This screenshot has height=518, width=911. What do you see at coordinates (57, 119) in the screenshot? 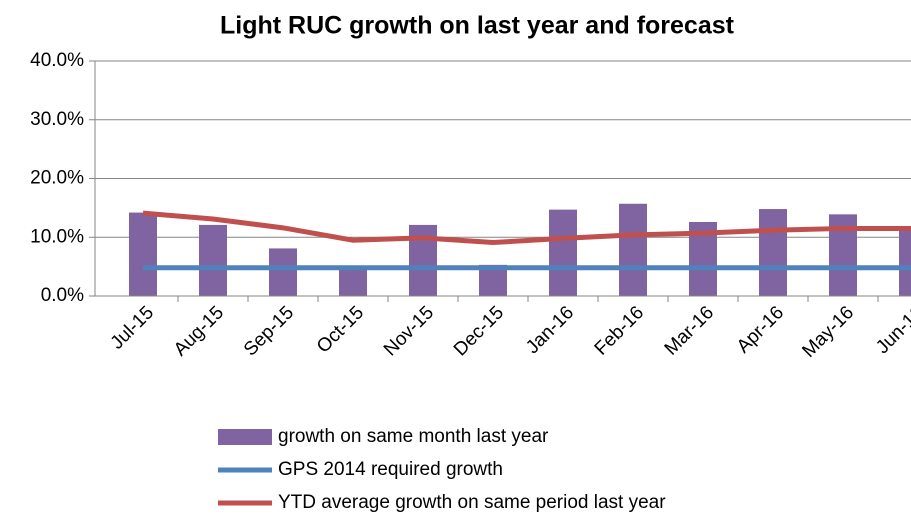
I see `y-tick-label: 30.0%` at bounding box center [57, 119].